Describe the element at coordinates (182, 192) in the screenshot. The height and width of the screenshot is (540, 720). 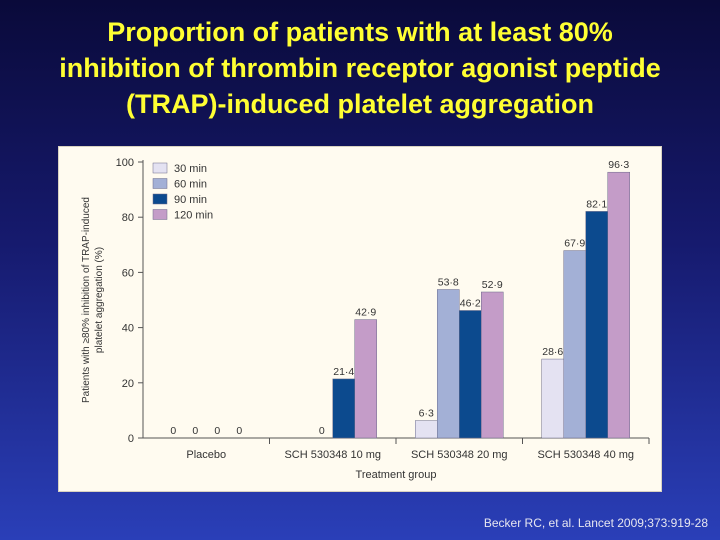
I see `chart-legend: 30 min 60 min 90 min 120 min` at that location.